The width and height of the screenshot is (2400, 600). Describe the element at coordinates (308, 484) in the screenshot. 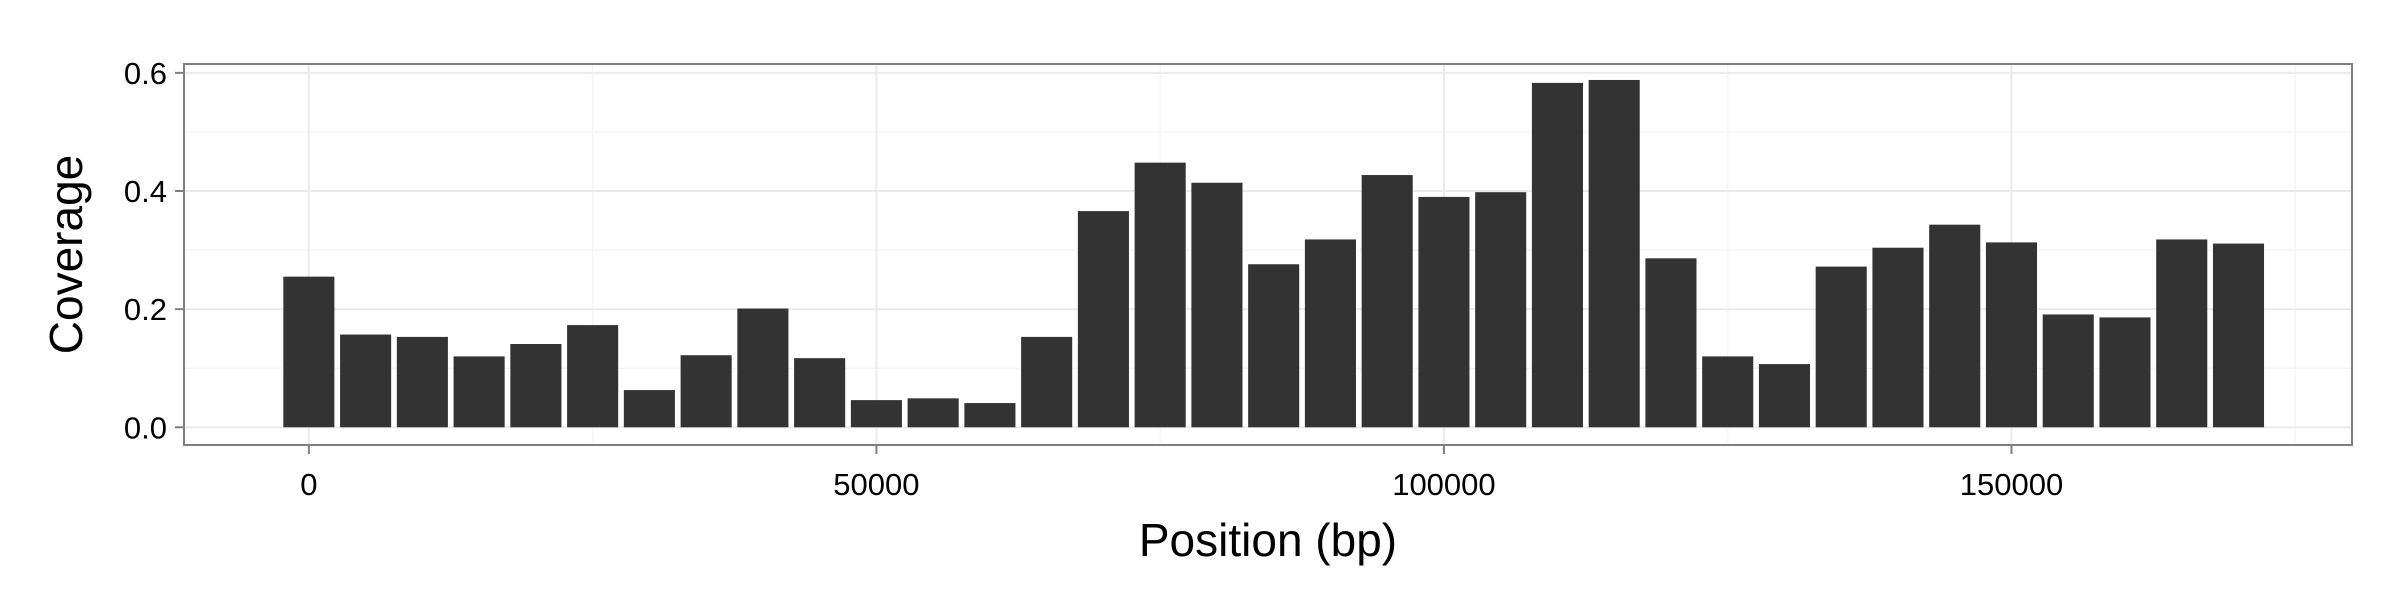

I see `x-tick-label: 0` at that location.